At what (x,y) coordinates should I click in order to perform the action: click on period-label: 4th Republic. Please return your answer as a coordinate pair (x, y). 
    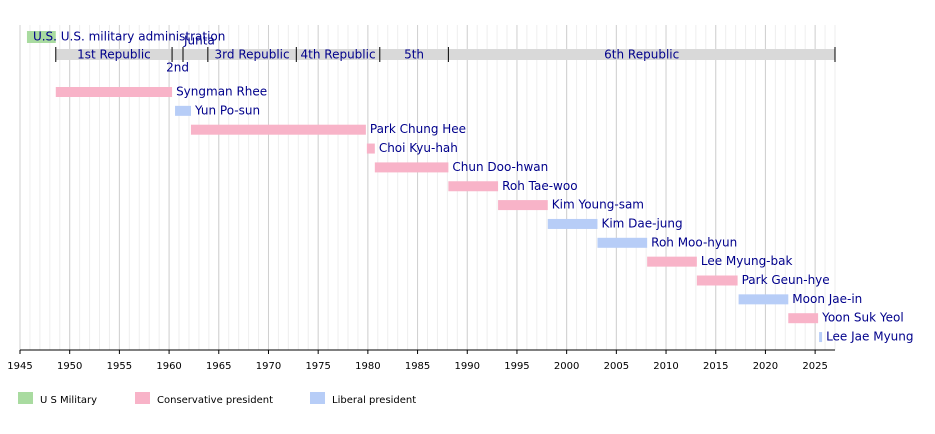
    Looking at the image, I should click on (338, 55).